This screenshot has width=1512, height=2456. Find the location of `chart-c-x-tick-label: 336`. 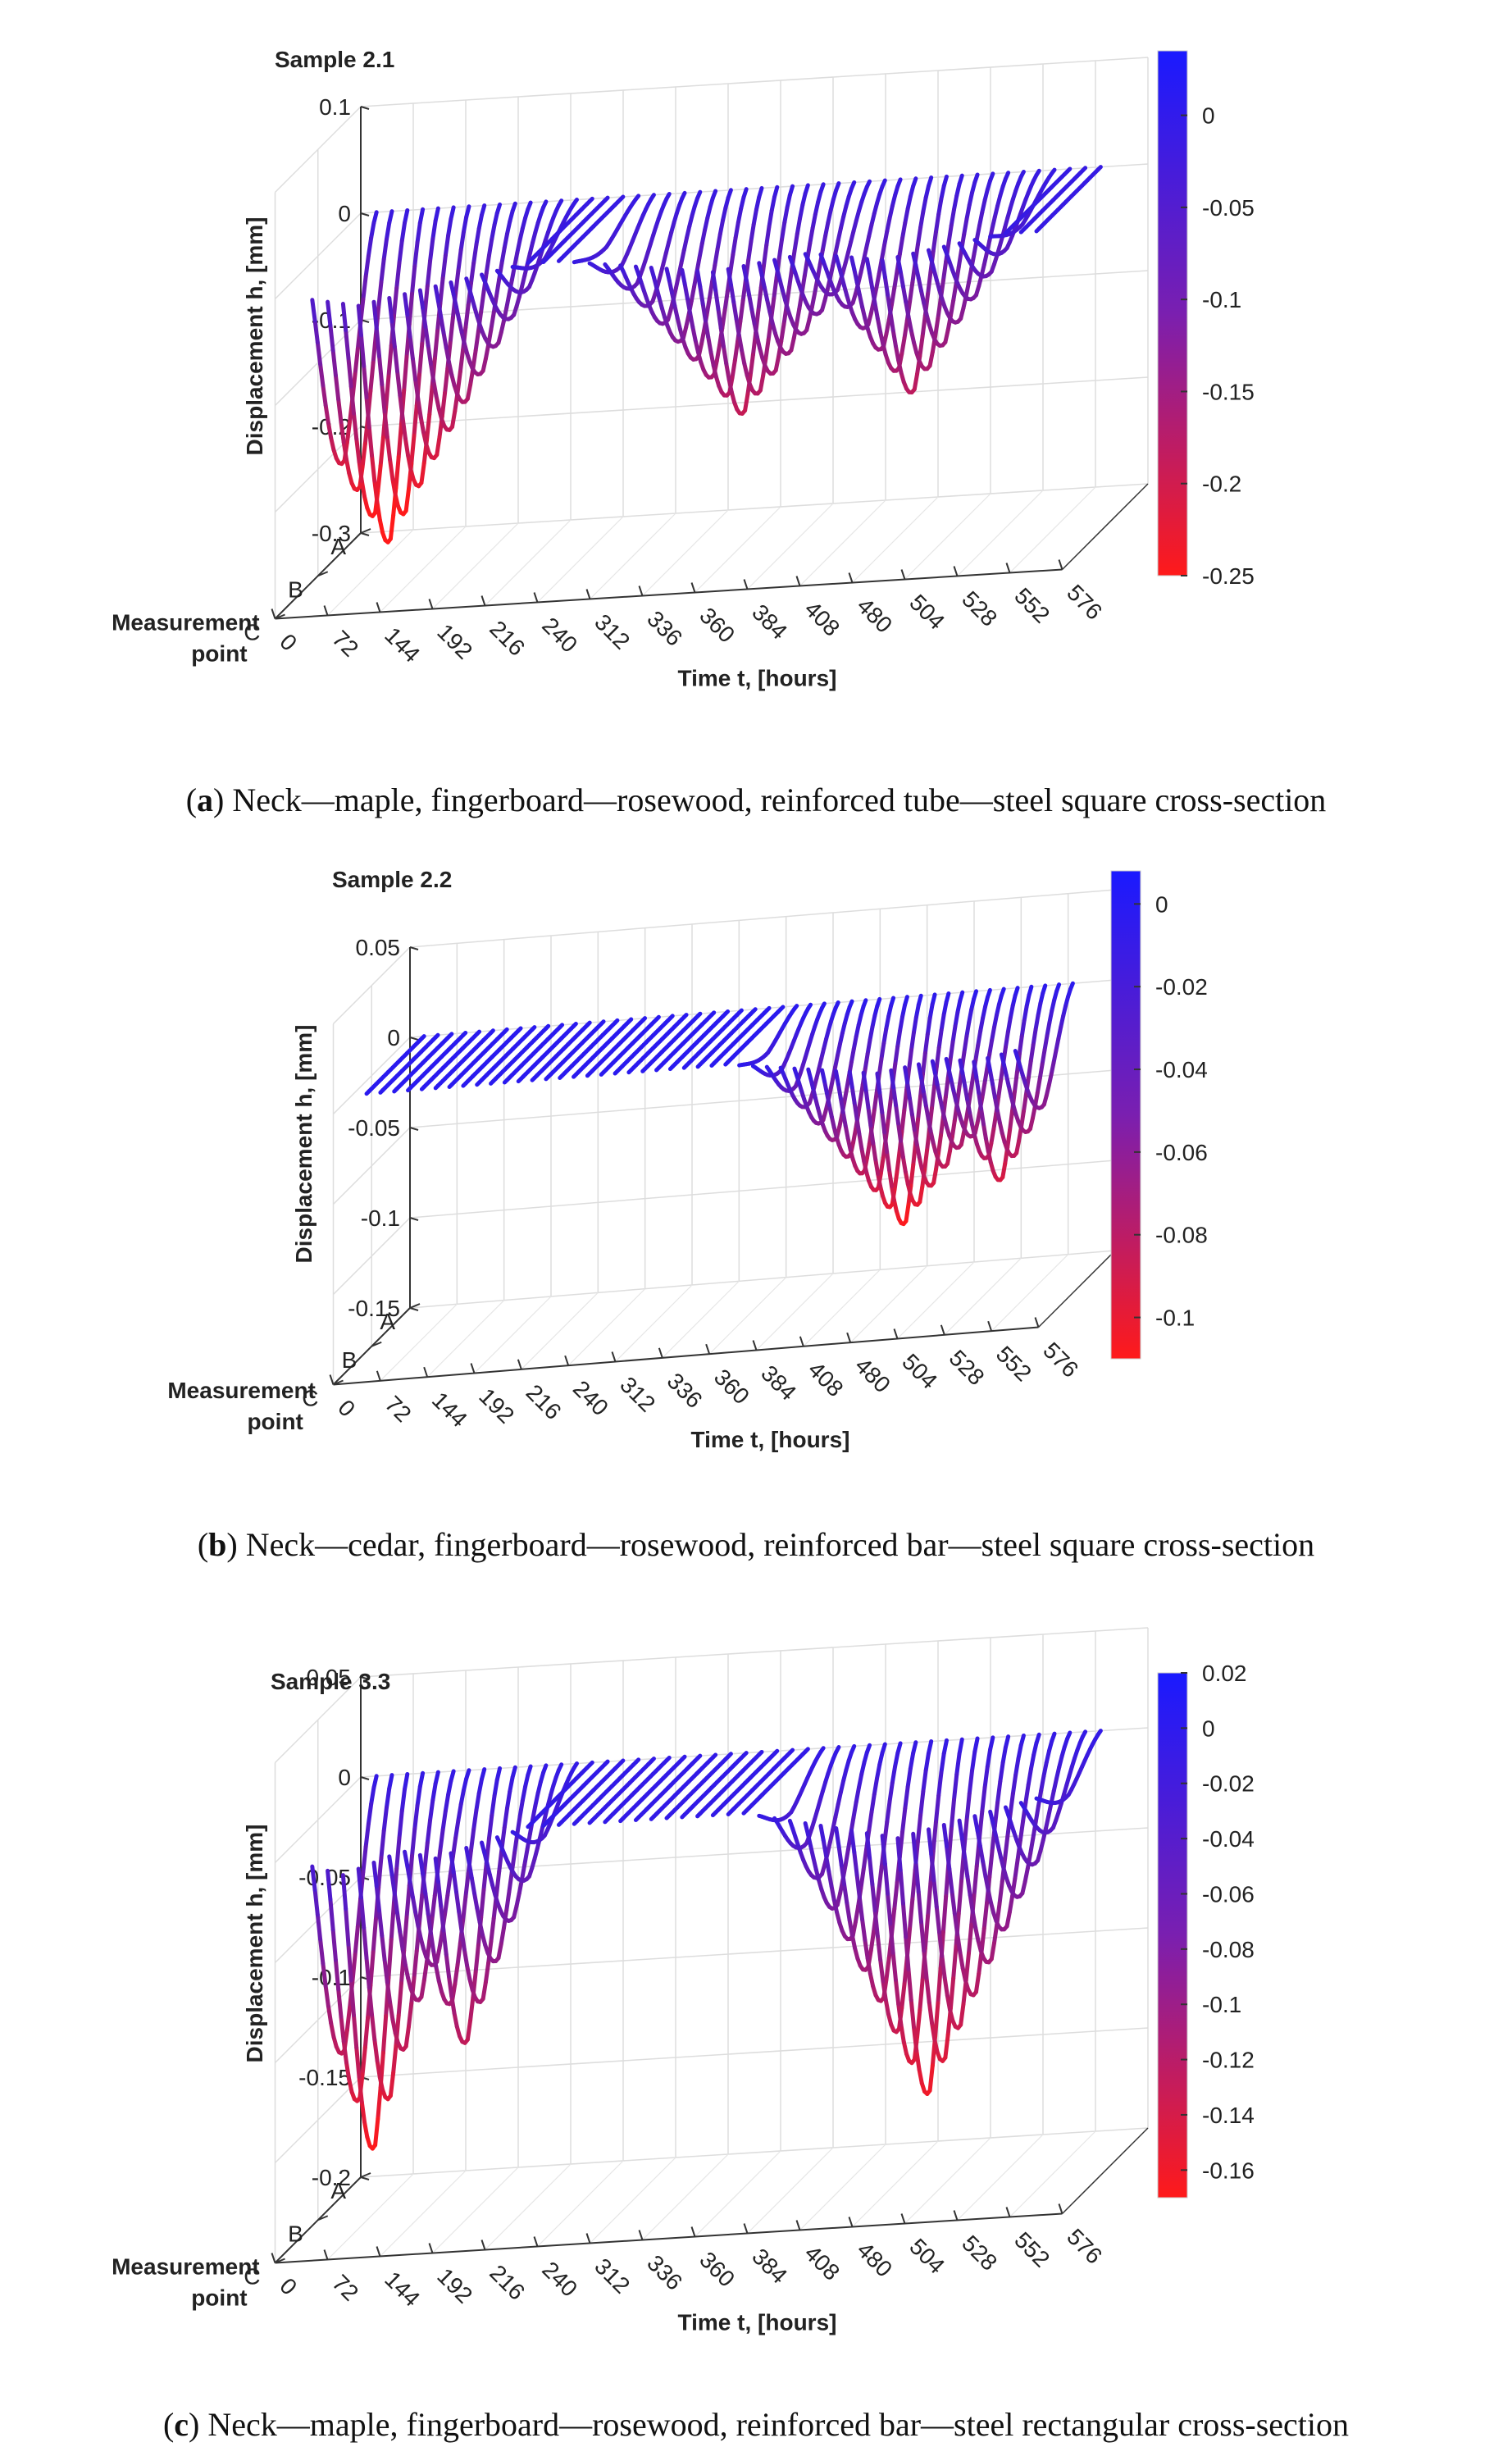

chart-c-x-tick-label: 336 is located at coordinates (664, 2272).